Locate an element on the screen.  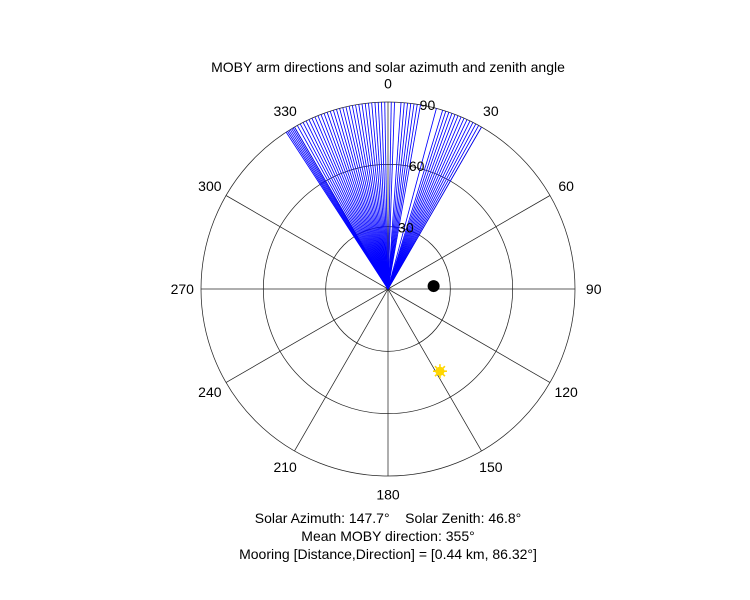
theta-tick-label-330: 330 is located at coordinates (285, 111).